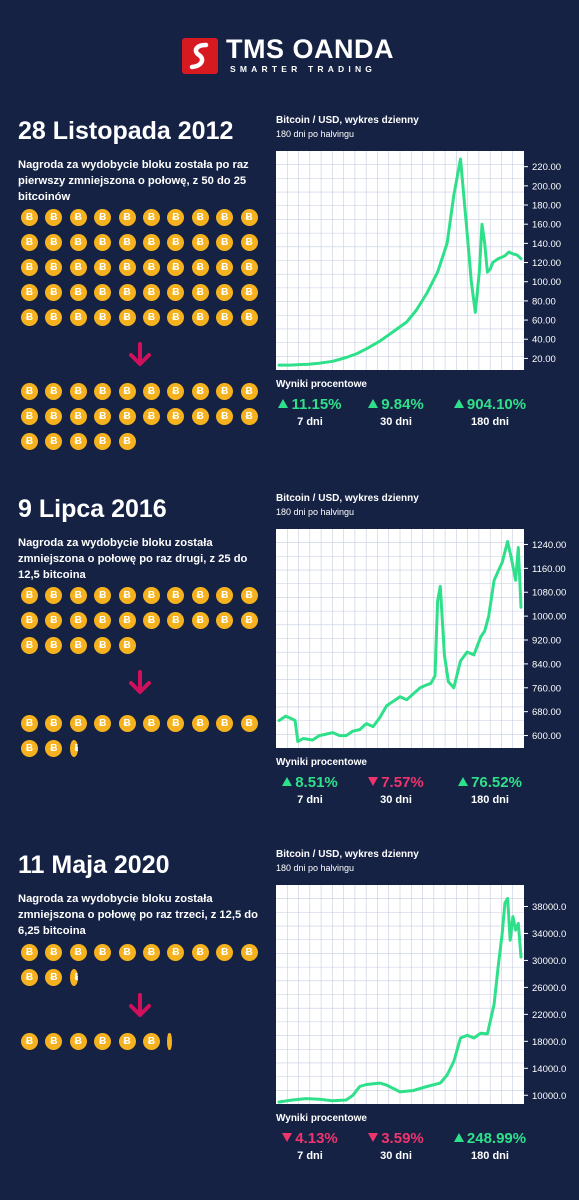  I want to click on y-tick-label: 10000.0, so click(549, 1096).